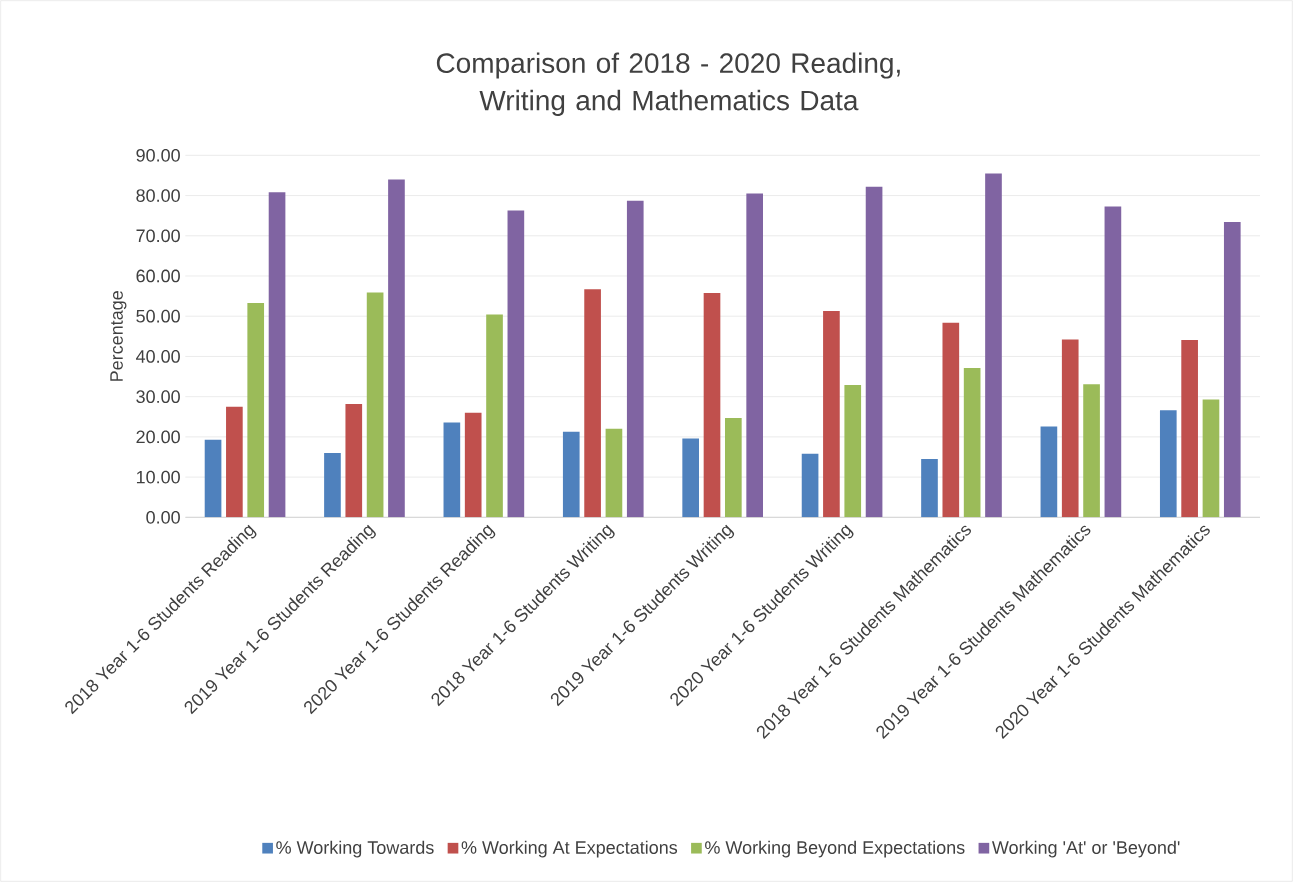 The image size is (1293, 882). I want to click on y-tick-label: 40.00, so click(158, 356).